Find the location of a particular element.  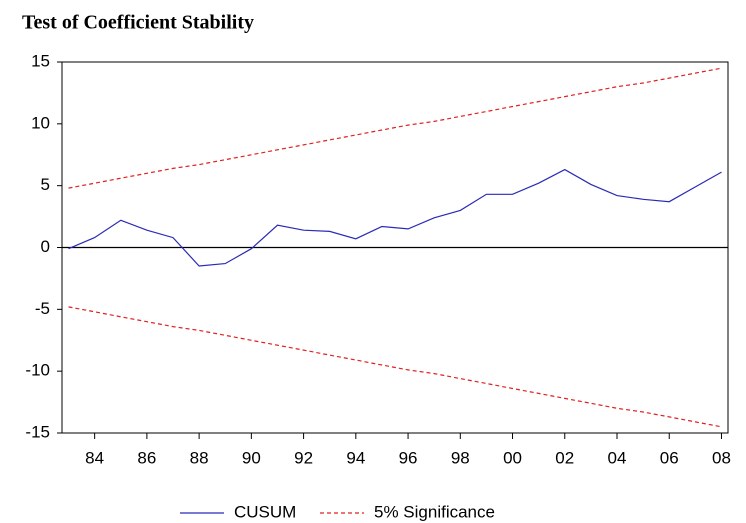

y-tick-label: -5 is located at coordinates (42, 308).